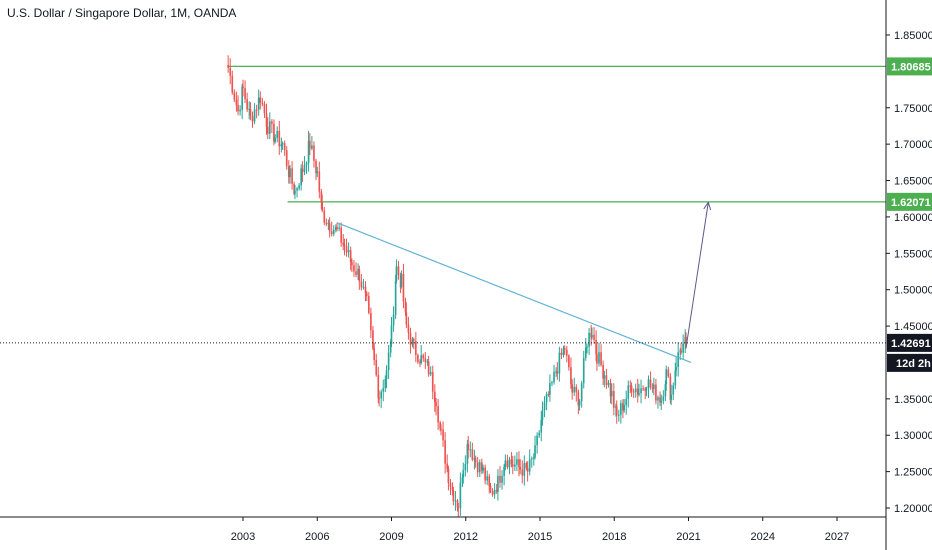 The height and width of the screenshot is (550, 932). I want to click on arrow-shaft, so click(697, 275).